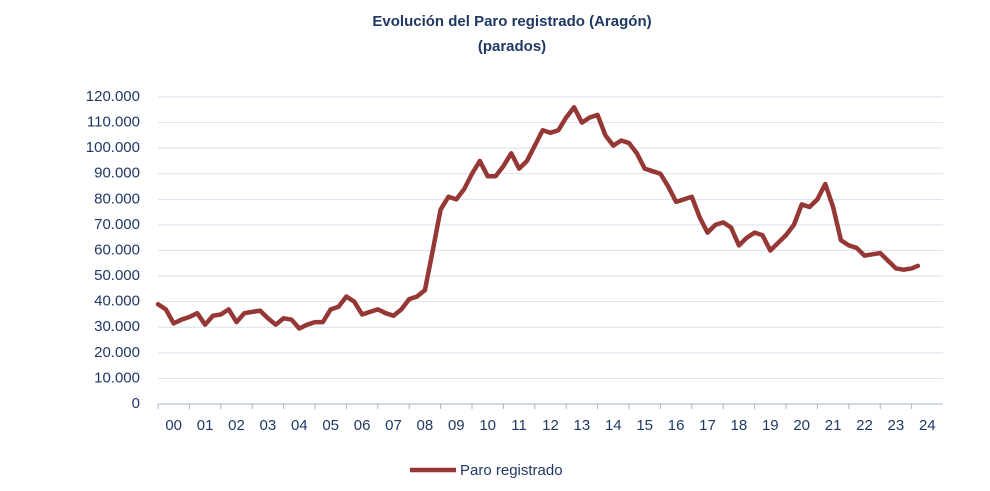  What do you see at coordinates (113, 122) in the screenshot?
I see `y-tick-label: 110.000` at bounding box center [113, 122].